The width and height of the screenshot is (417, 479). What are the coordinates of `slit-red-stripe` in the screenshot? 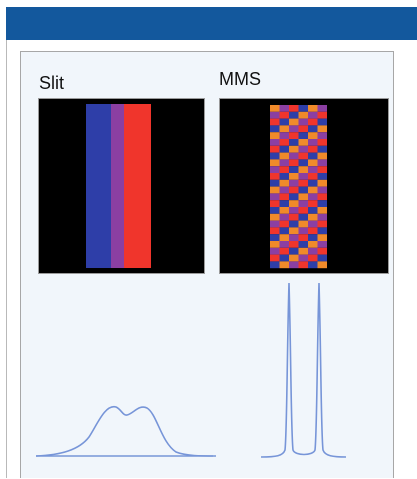 It's located at (137, 186).